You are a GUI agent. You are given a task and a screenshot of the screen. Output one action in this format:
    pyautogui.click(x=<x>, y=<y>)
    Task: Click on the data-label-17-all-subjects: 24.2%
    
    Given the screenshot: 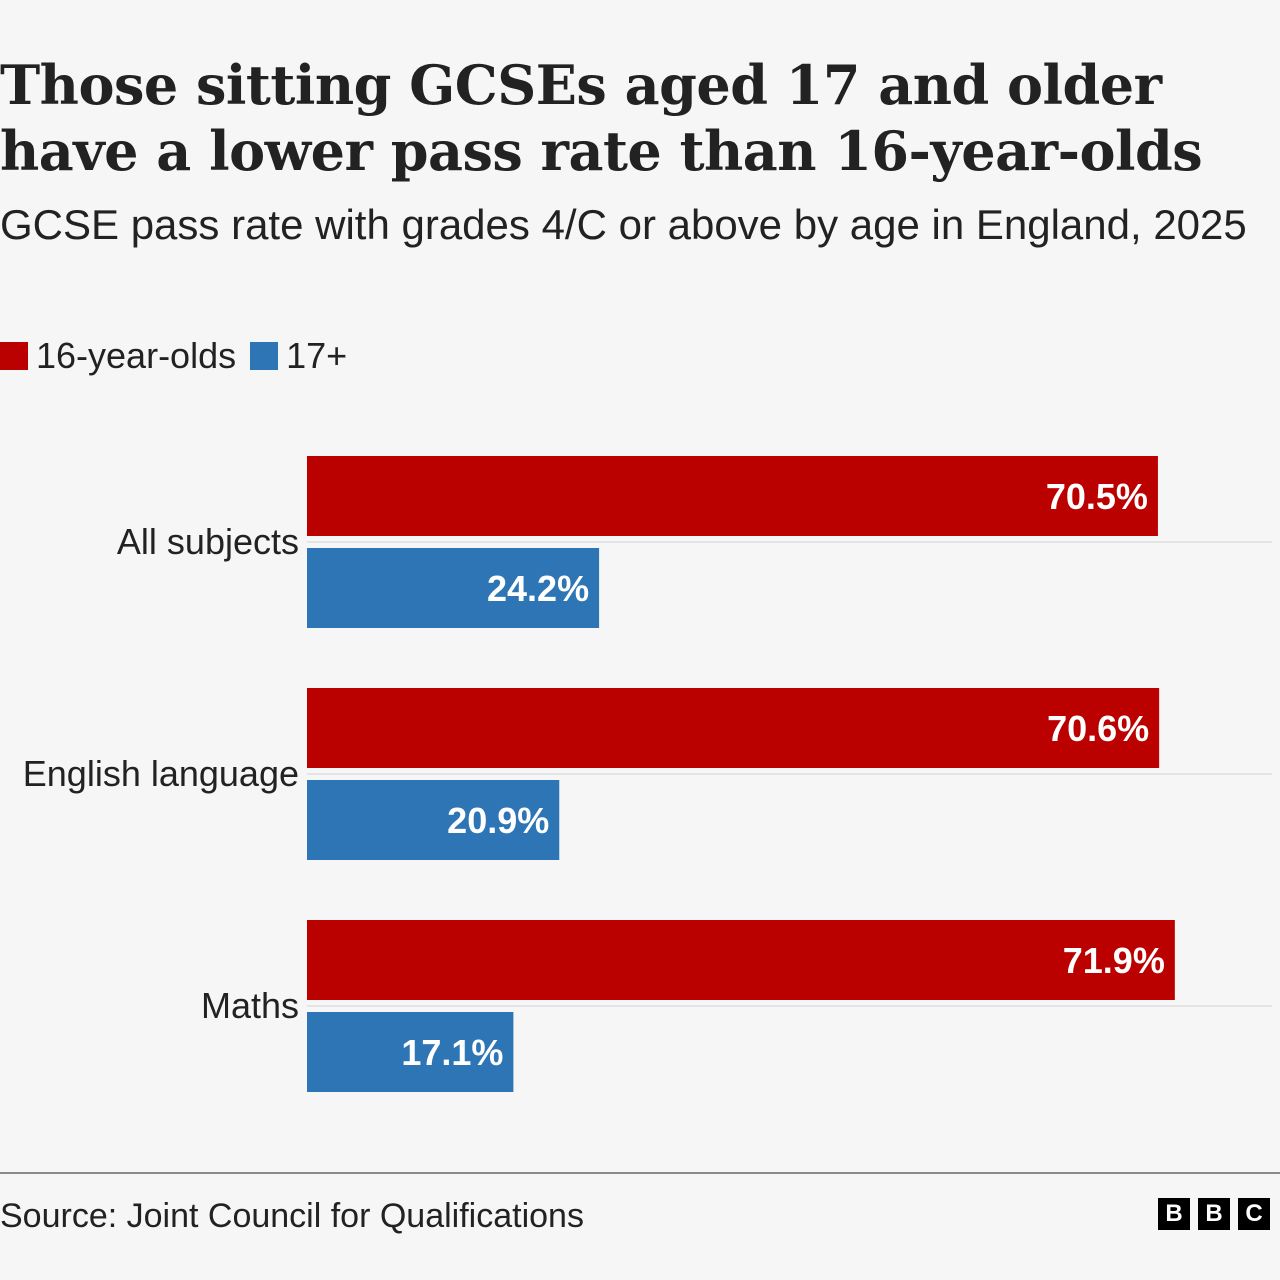 What is the action you would take?
    pyautogui.click(x=538, y=588)
    